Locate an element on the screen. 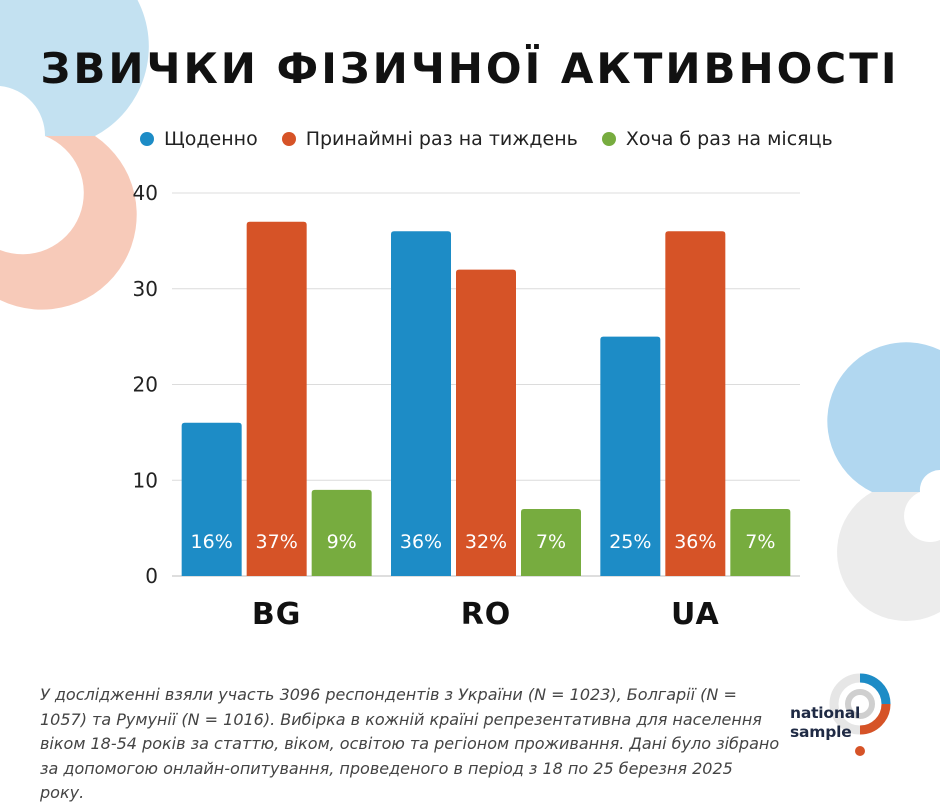 The width and height of the screenshot is (940, 806). y-tick-label: 30 is located at coordinates (145, 289).